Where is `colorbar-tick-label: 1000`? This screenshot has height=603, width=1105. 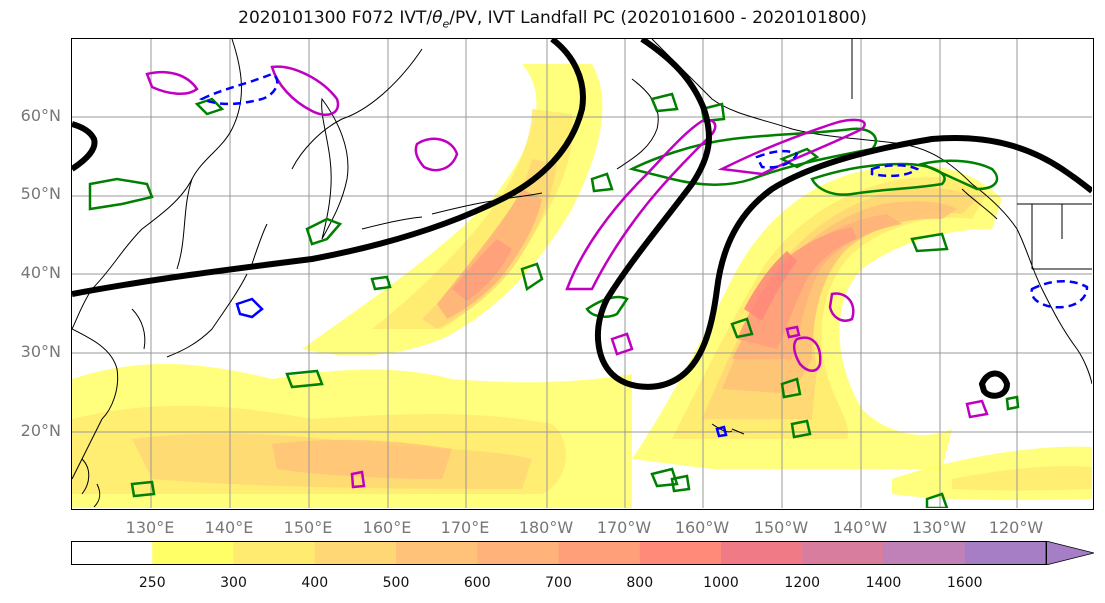
colorbar-tick-label: 1000 is located at coordinates (721, 583).